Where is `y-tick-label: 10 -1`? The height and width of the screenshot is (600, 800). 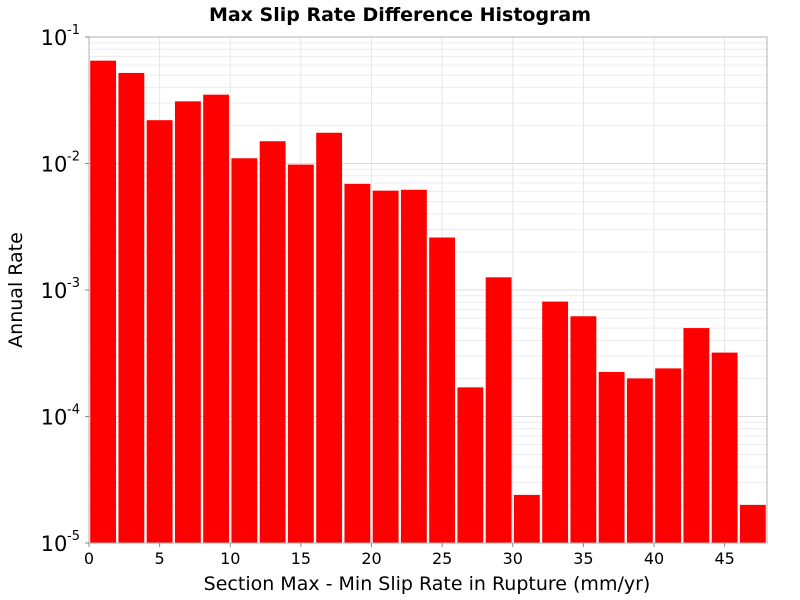 y-tick-label: 10 -1 is located at coordinates (60, 36).